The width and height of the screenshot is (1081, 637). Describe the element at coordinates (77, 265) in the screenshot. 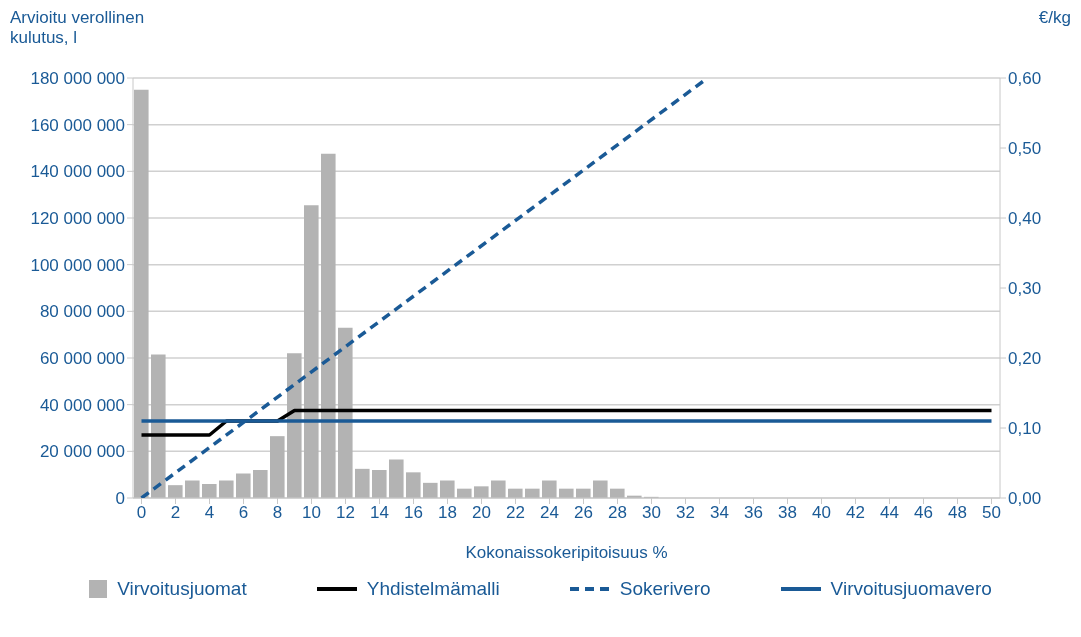

I see `y-tick-label: 100 000 000` at that location.